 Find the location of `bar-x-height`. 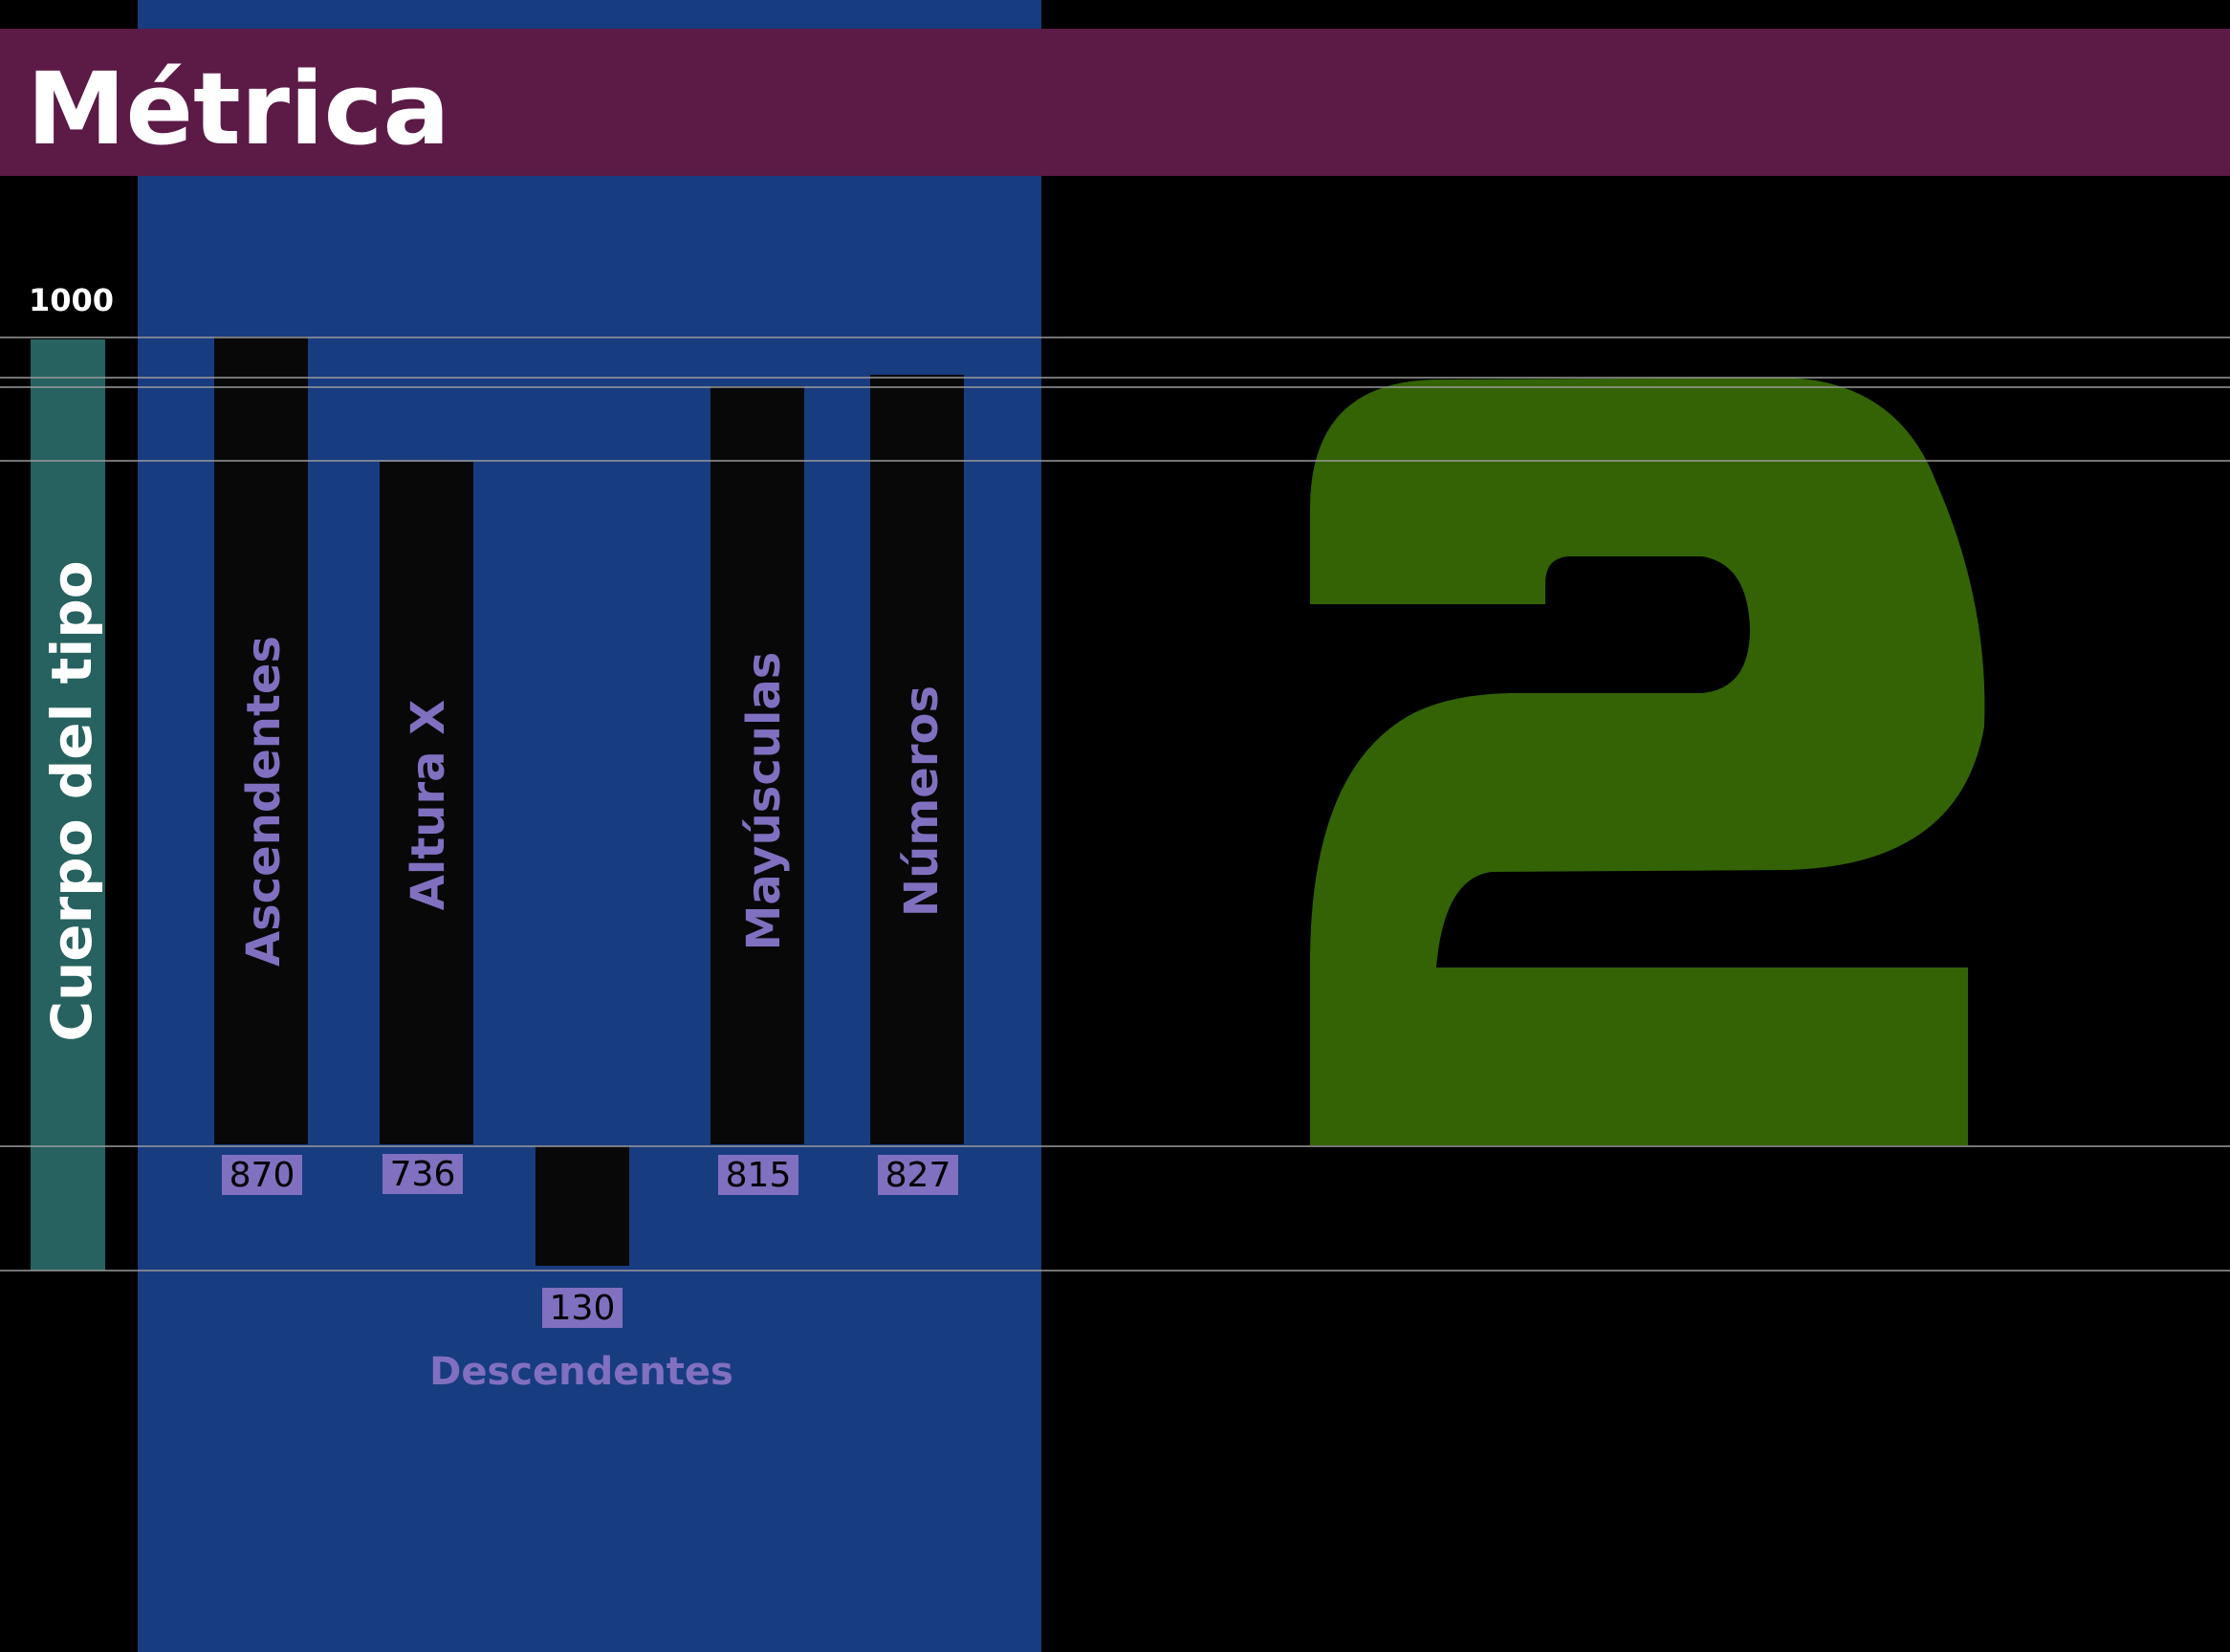

bar-x-height is located at coordinates (426, 803).